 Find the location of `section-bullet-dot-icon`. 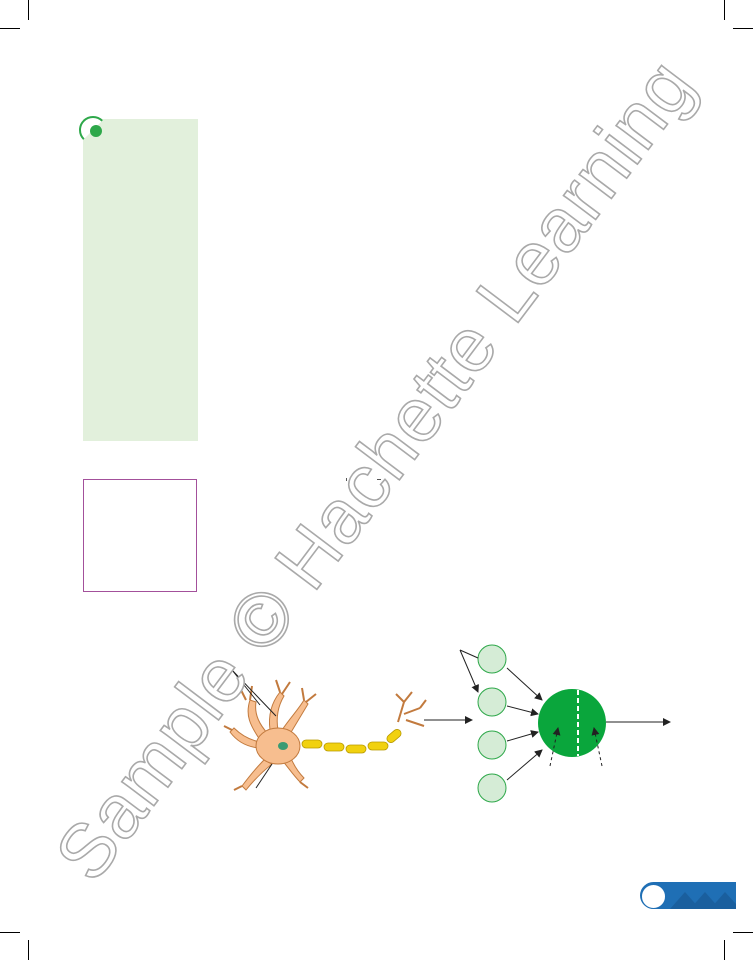

section-bullet-dot-icon is located at coordinates (96, 131).